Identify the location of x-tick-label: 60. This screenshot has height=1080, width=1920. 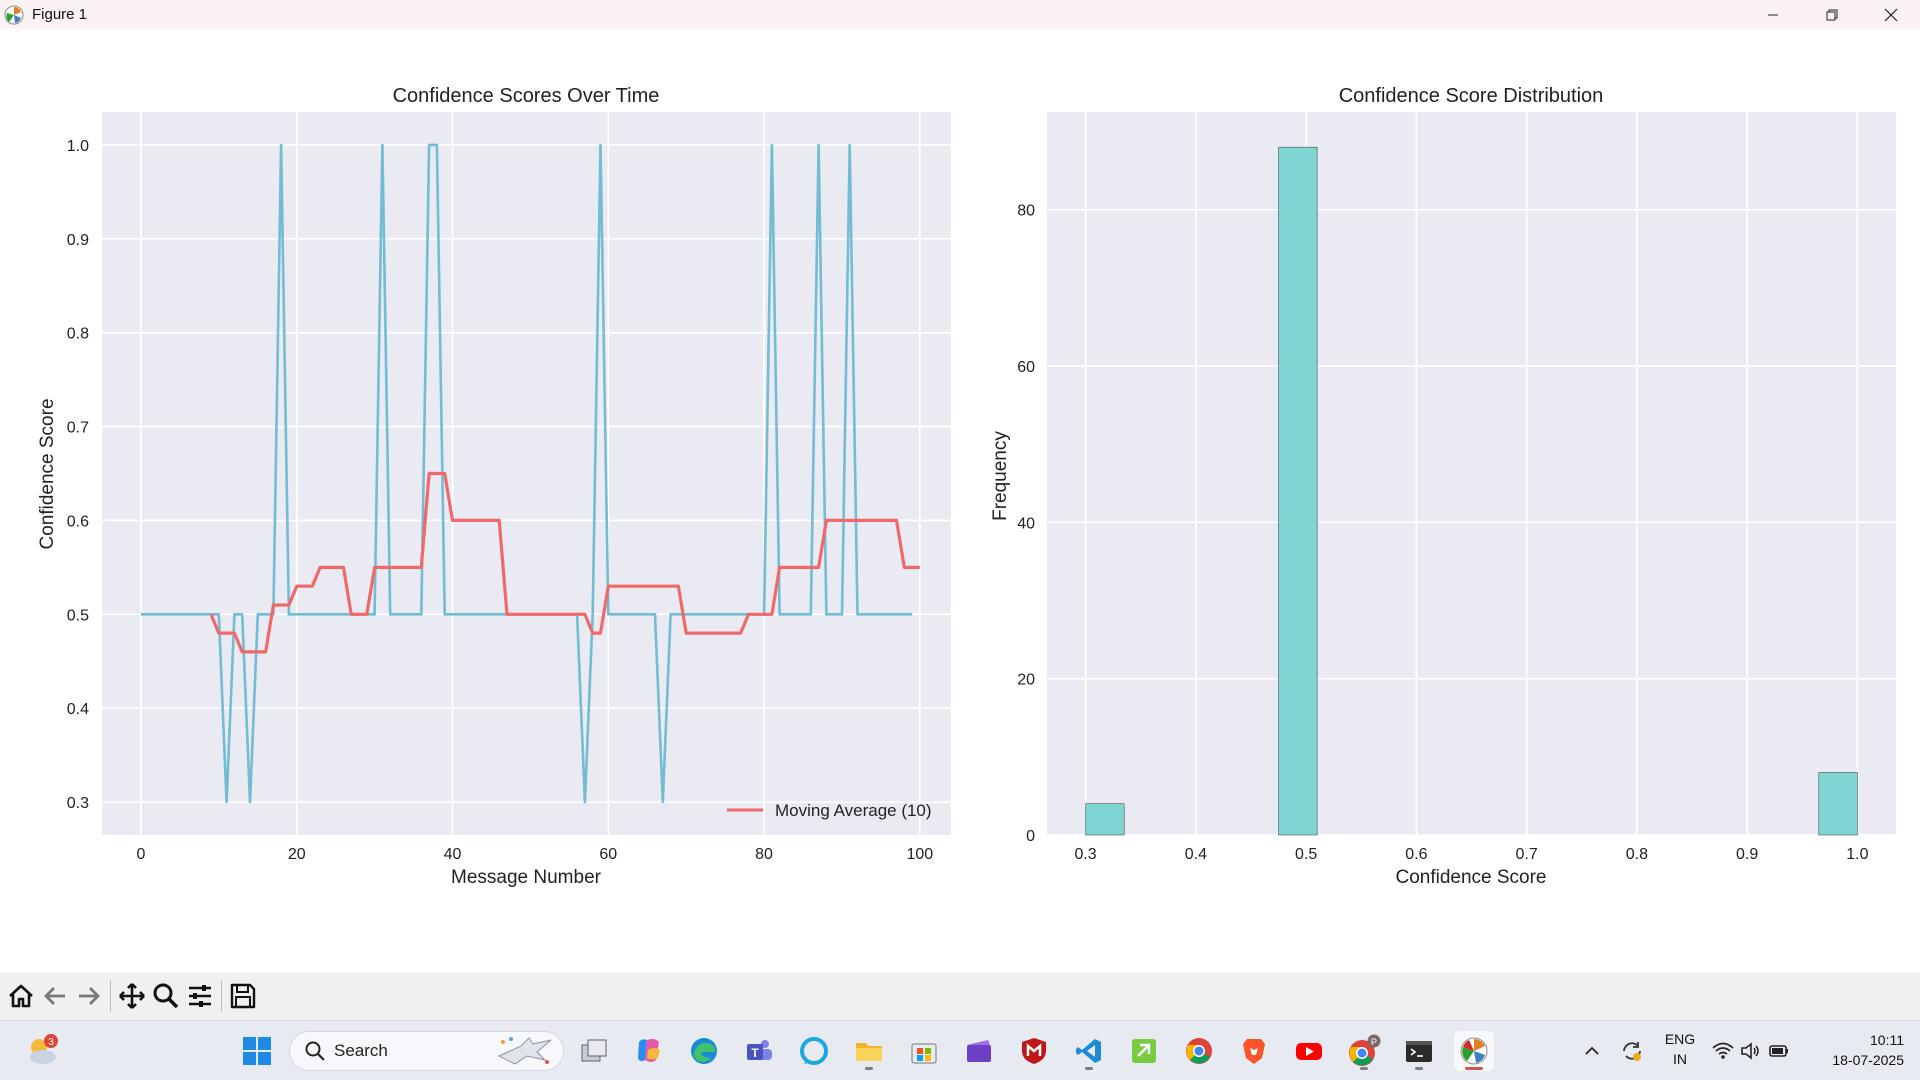
(608, 854).